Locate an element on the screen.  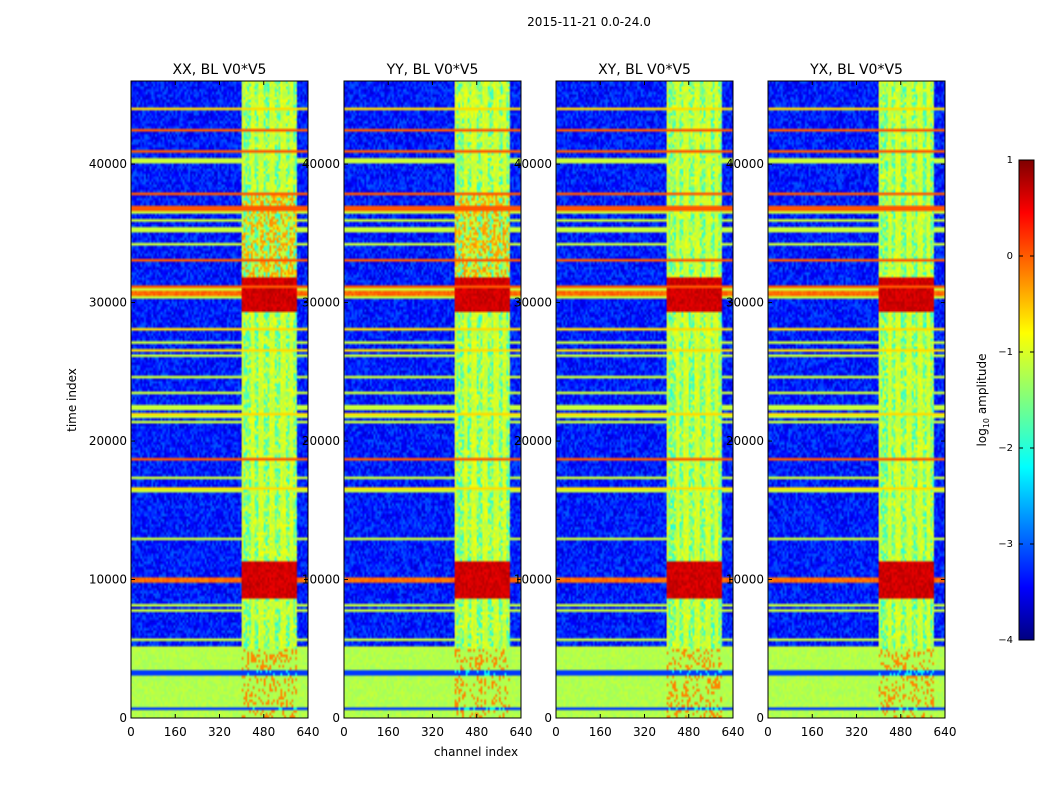
x-axis-label: channel index is located at coordinates (476, 752).